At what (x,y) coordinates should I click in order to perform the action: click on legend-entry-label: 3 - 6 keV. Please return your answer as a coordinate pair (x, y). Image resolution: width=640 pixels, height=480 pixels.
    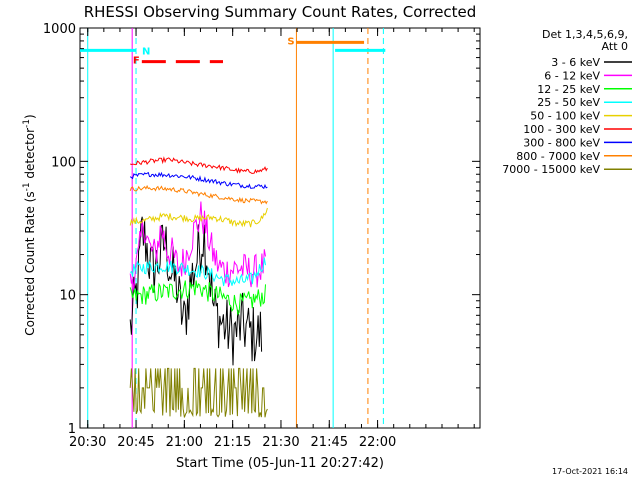
    Looking at the image, I should click on (575, 62).